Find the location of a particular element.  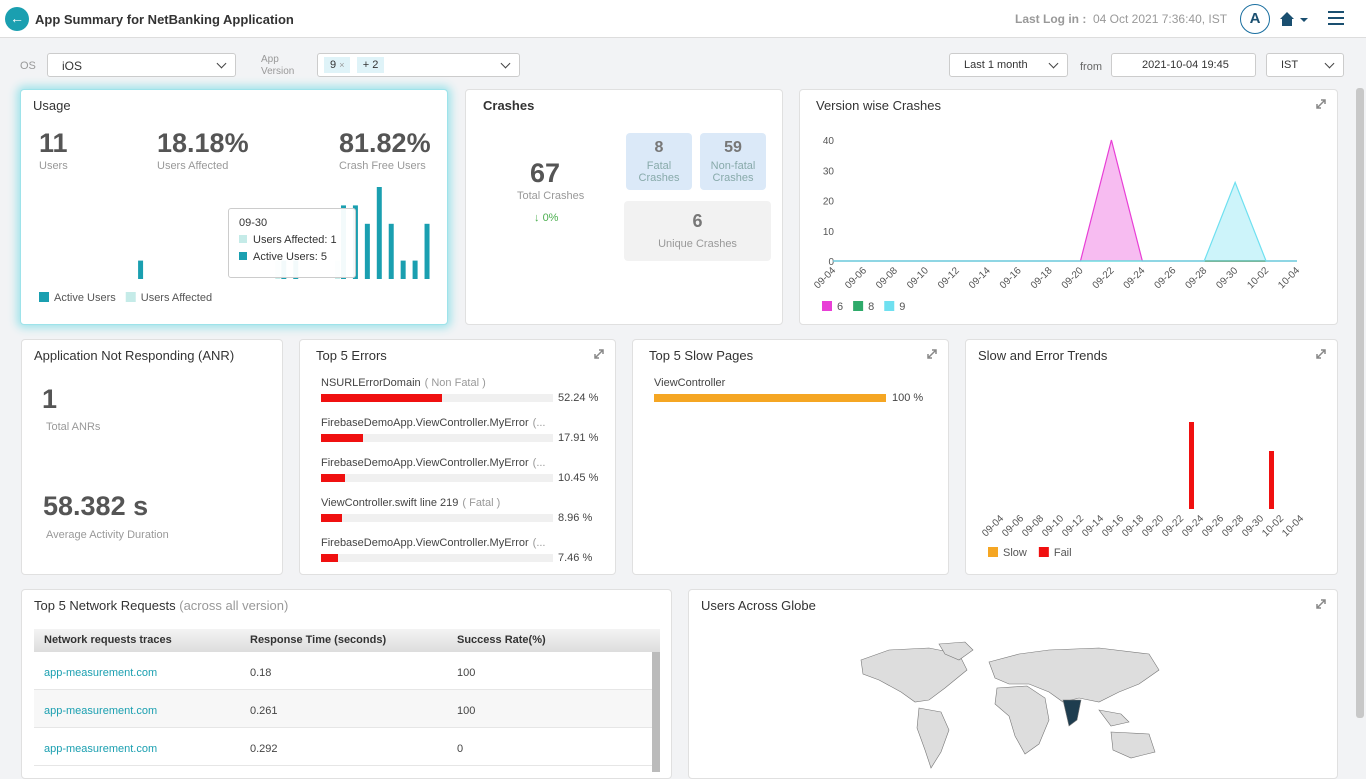

x-tick-label: 09-26 is located at coordinates (1166, 278).